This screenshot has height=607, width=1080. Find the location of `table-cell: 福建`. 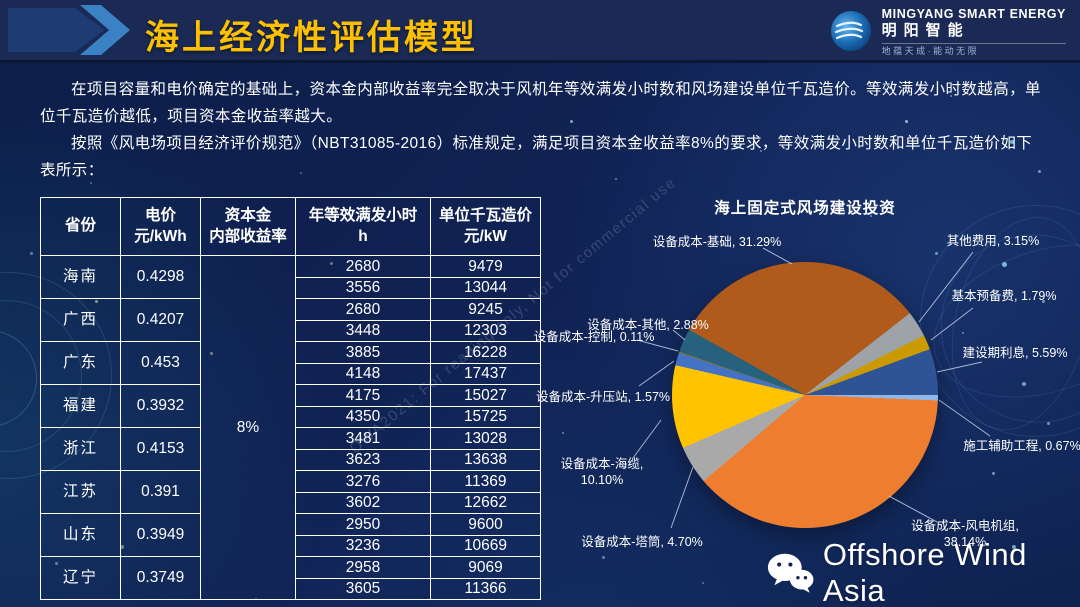

table-cell: 福建 is located at coordinates (80, 406).